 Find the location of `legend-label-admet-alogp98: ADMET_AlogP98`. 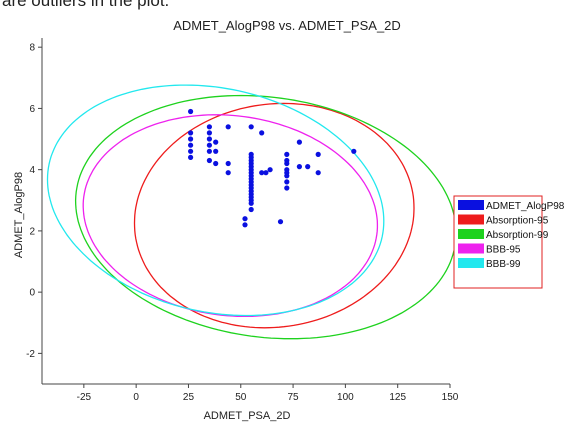

legend-label-admet-alogp98: ADMET_AlogP98 is located at coordinates (525, 206).